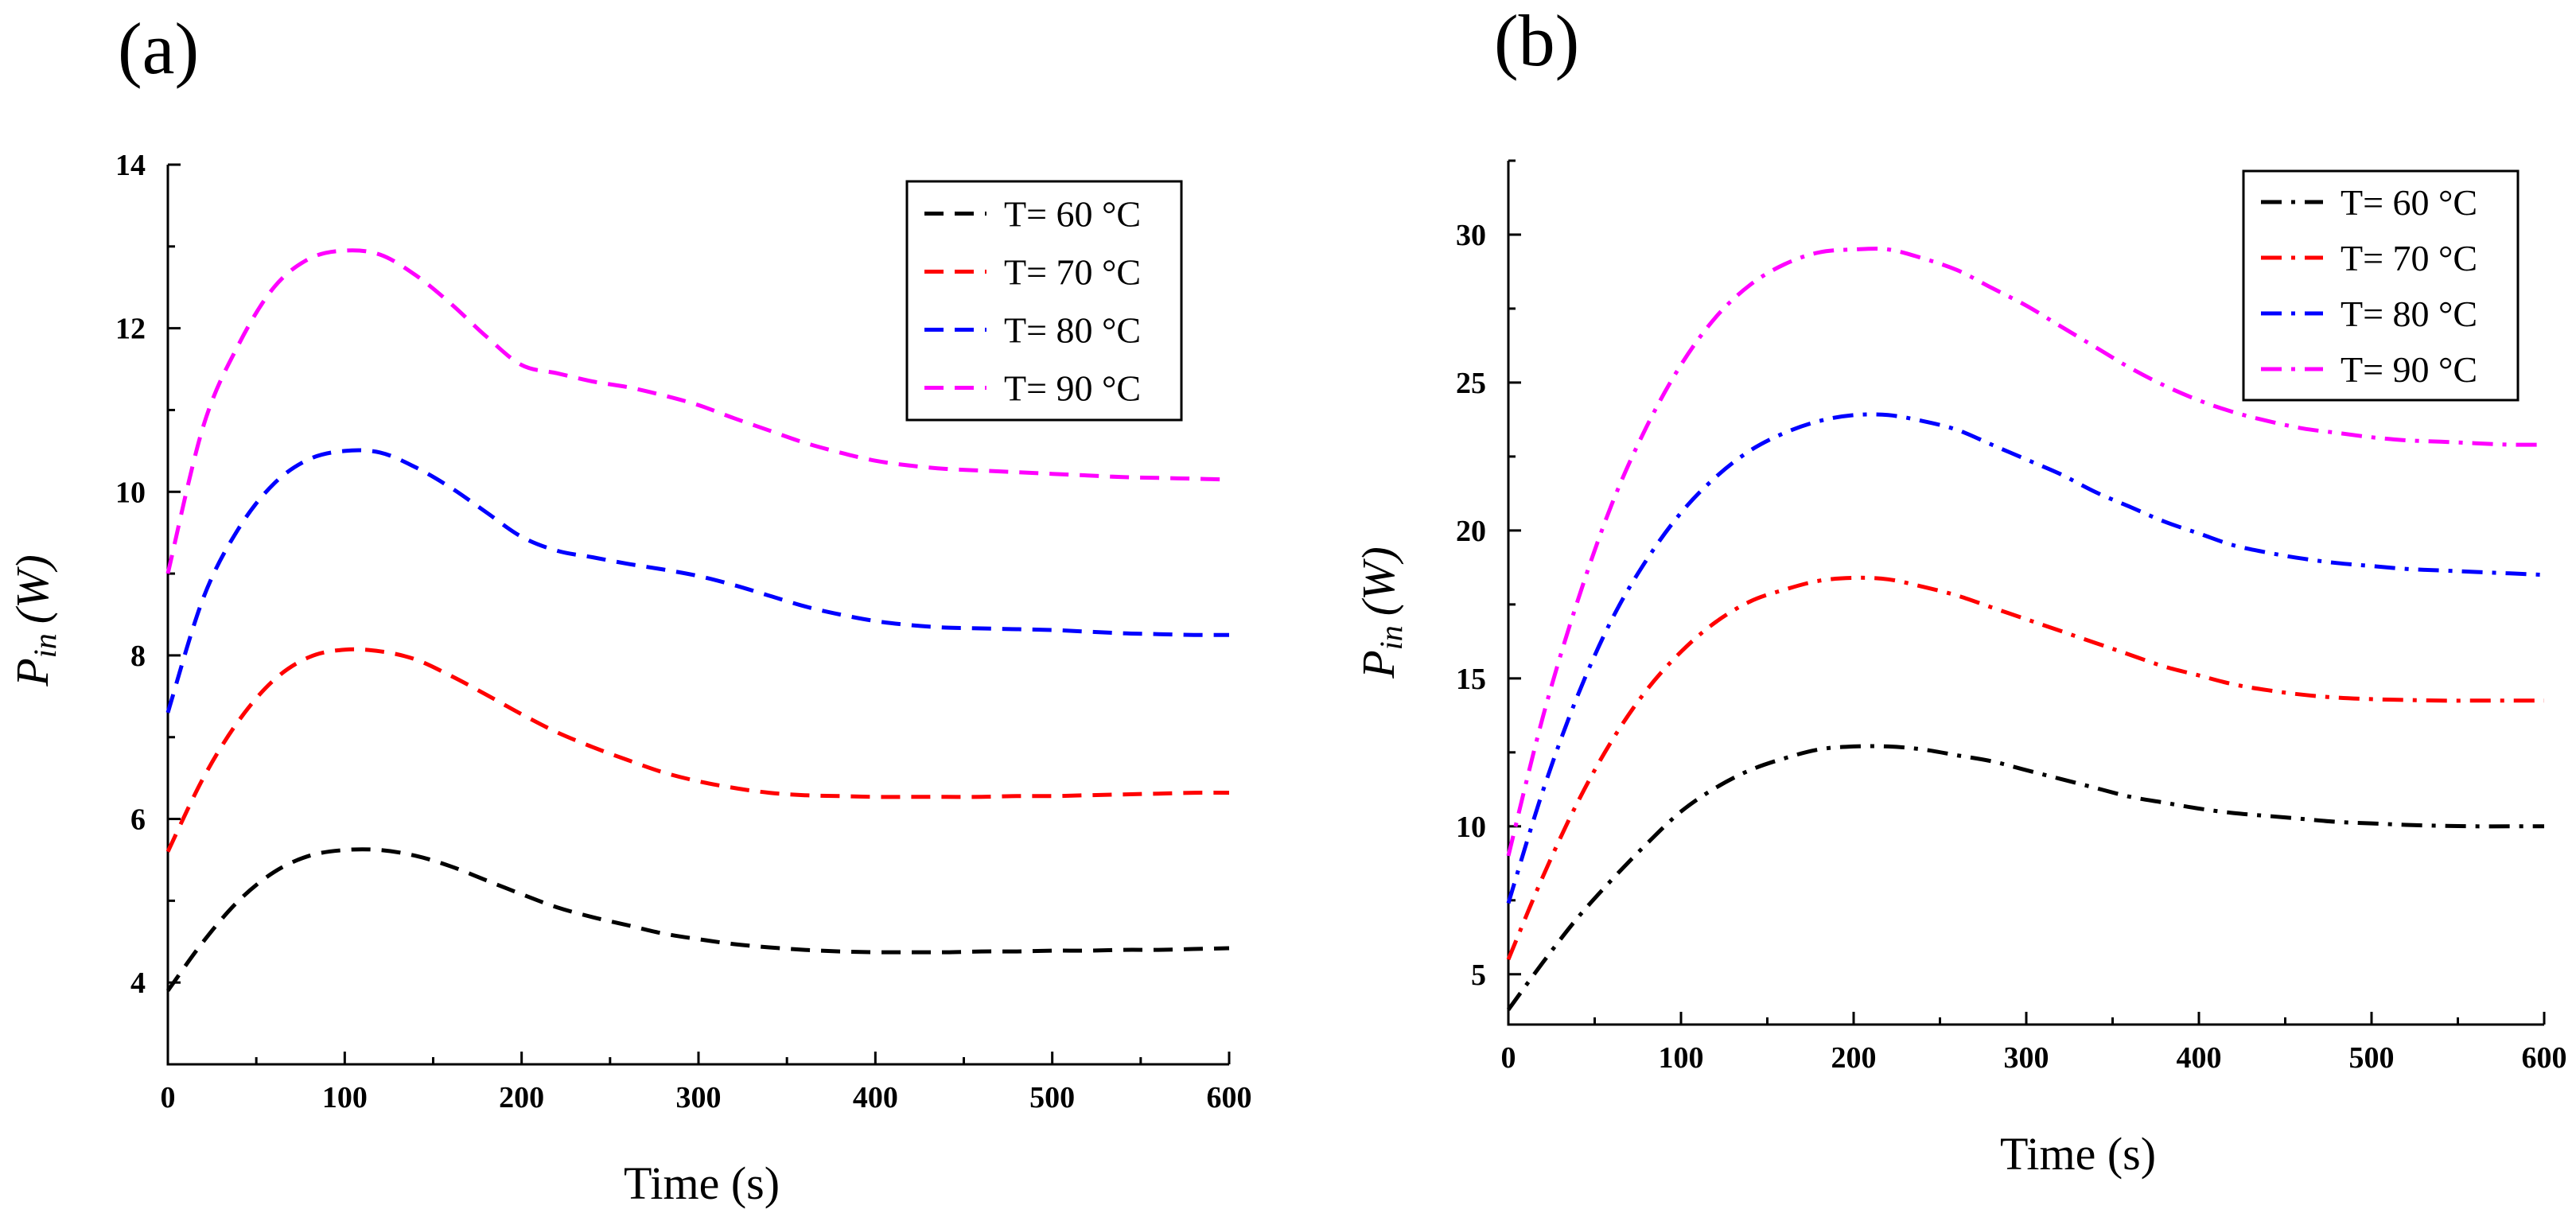 The width and height of the screenshot is (2576, 1225). What do you see at coordinates (1230, 1097) in the screenshot?
I see `panel-a-x-tick-label: 600` at bounding box center [1230, 1097].